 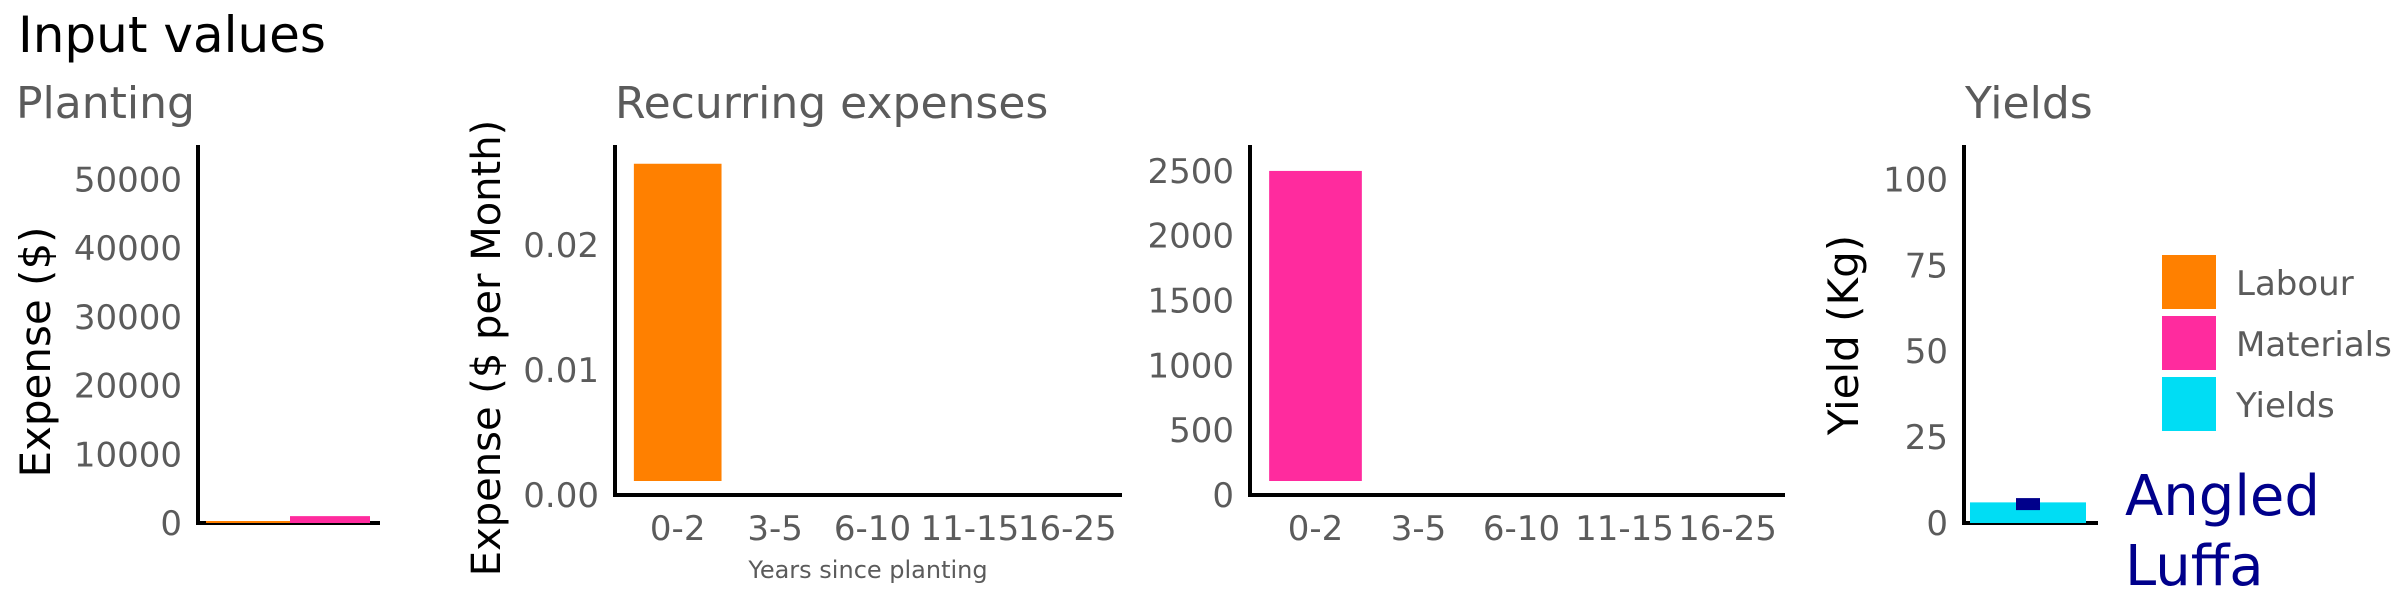 I want to click on legend-label: Labour, so click(x=2295, y=284).